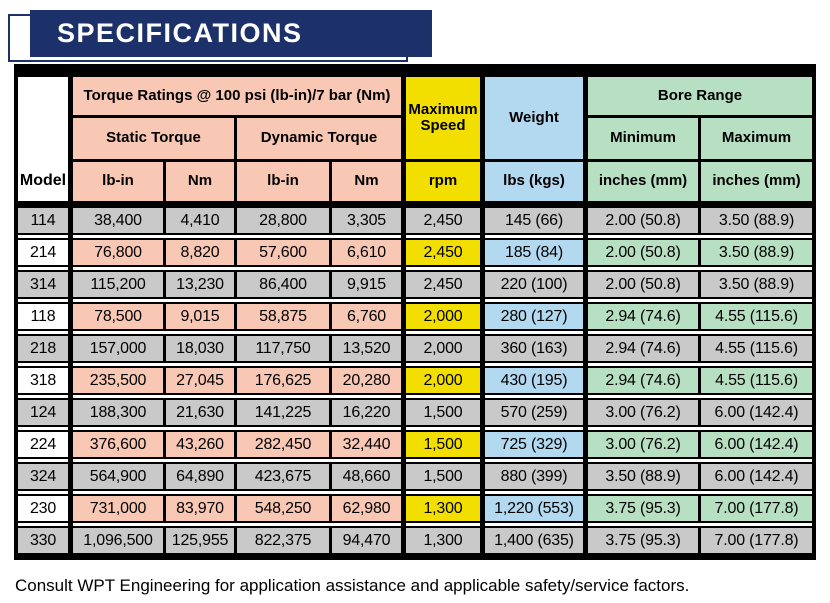 The width and height of the screenshot is (830, 603). I want to click on cell-static_lbin: 235,500, so click(115, 380).